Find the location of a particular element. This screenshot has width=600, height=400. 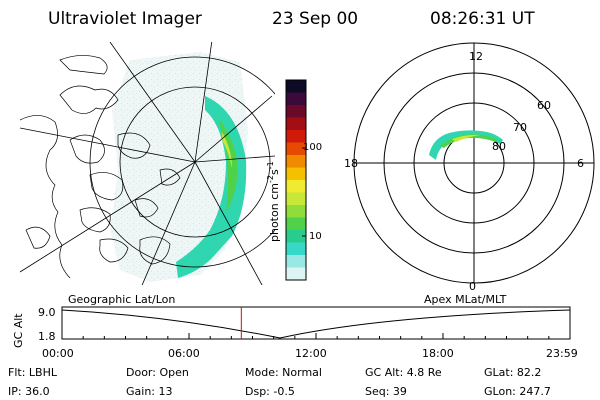

time-ticks is located at coordinates (316, 336).